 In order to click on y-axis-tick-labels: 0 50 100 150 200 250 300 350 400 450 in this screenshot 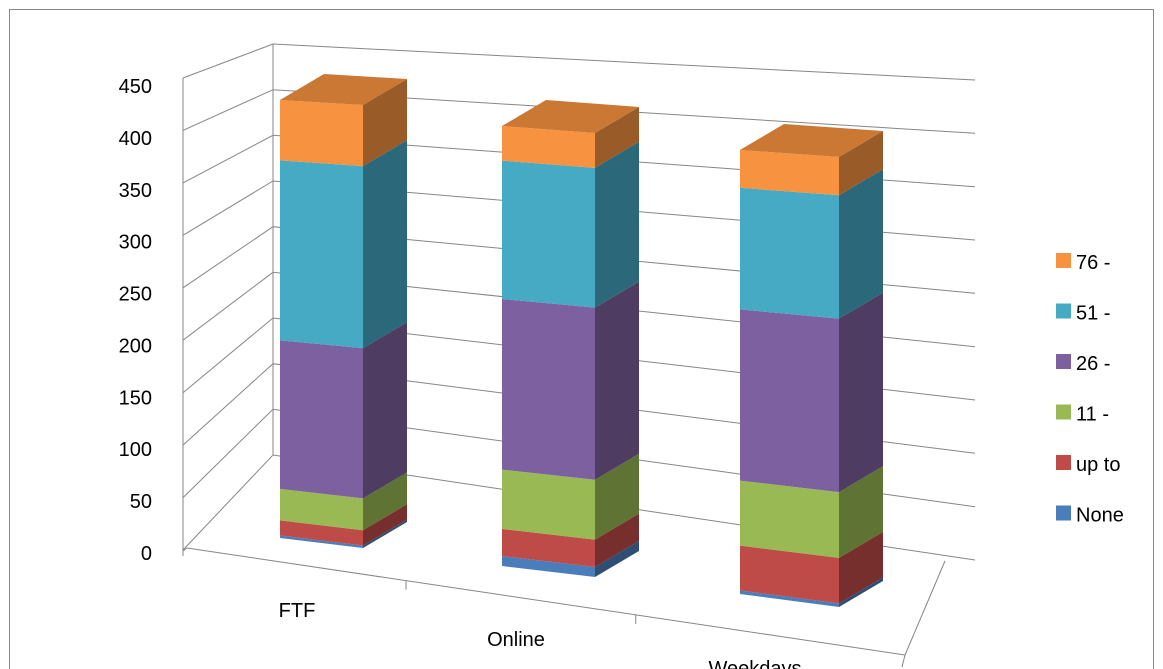, I will do `click(135, 320)`.